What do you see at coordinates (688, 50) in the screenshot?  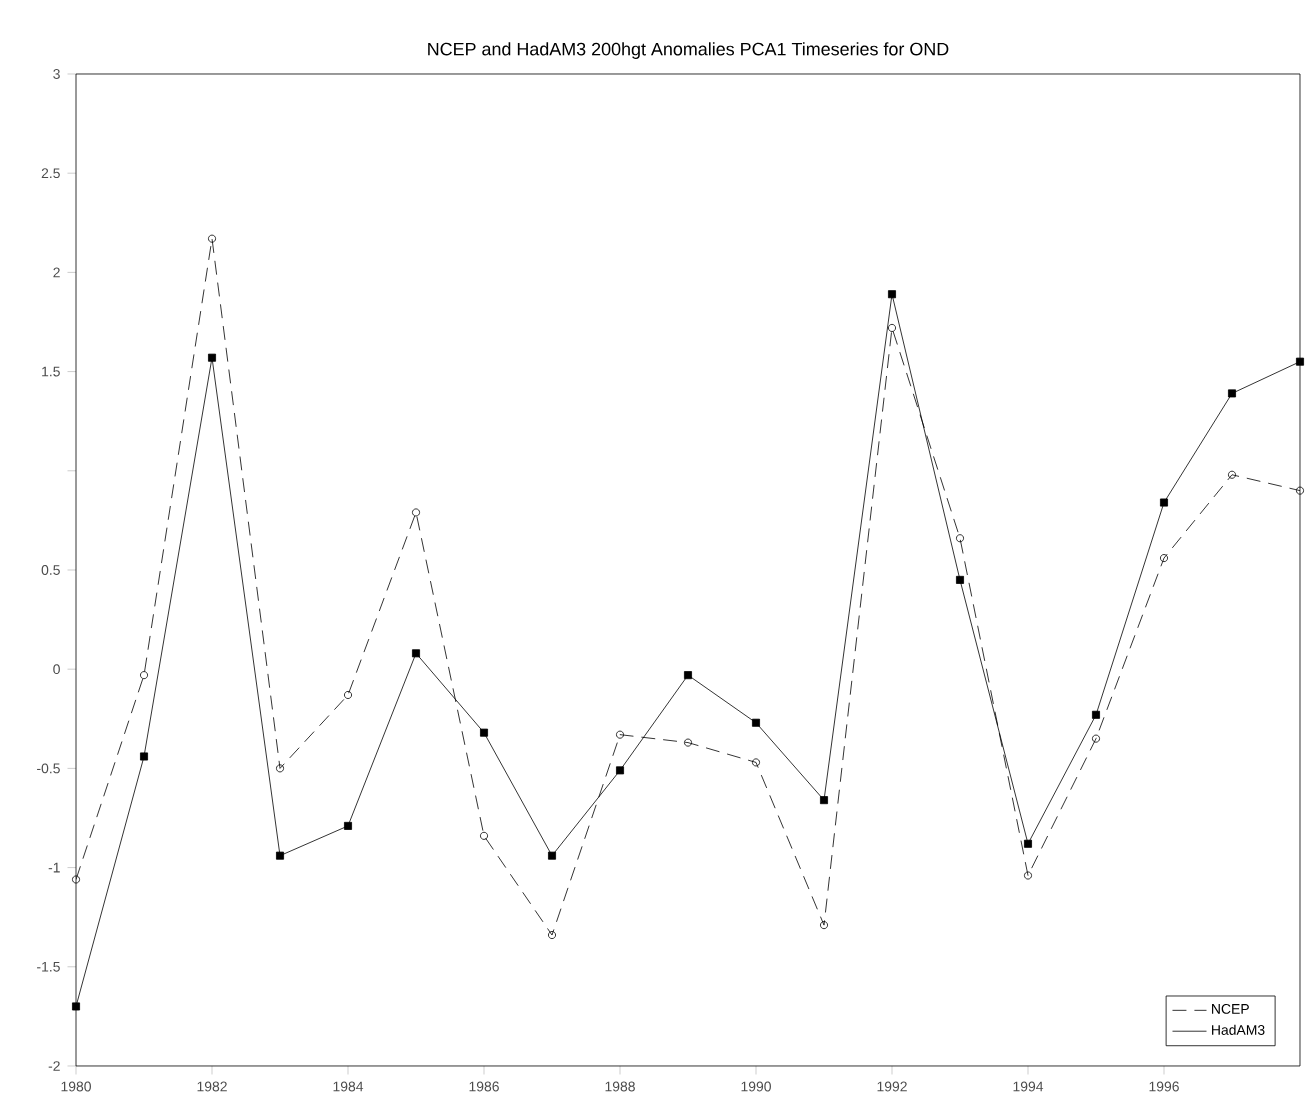 I see `chart-title: NCEP and HadAM3 200hgt Anomalies PCA1 Timeseries for OND` at bounding box center [688, 50].